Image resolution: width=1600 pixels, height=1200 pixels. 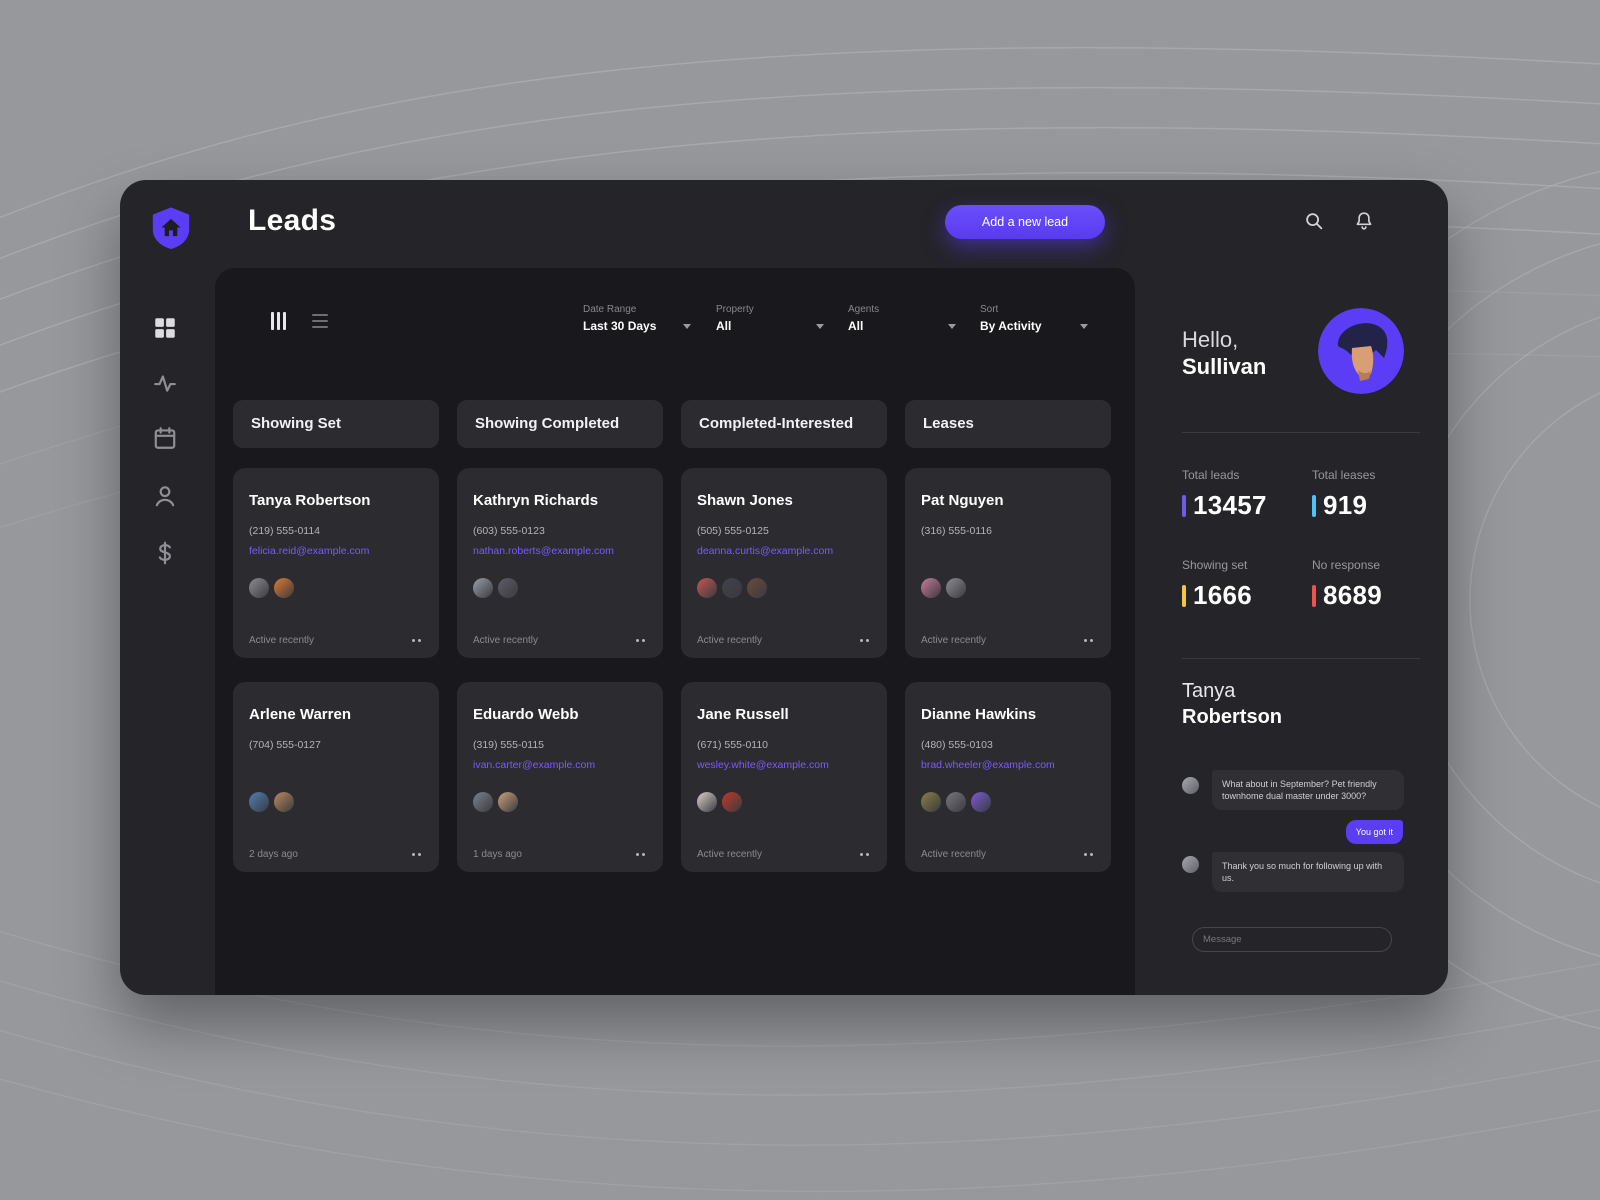 I want to click on lead-email-link: felicia.reid@example.com, so click(x=309, y=551).